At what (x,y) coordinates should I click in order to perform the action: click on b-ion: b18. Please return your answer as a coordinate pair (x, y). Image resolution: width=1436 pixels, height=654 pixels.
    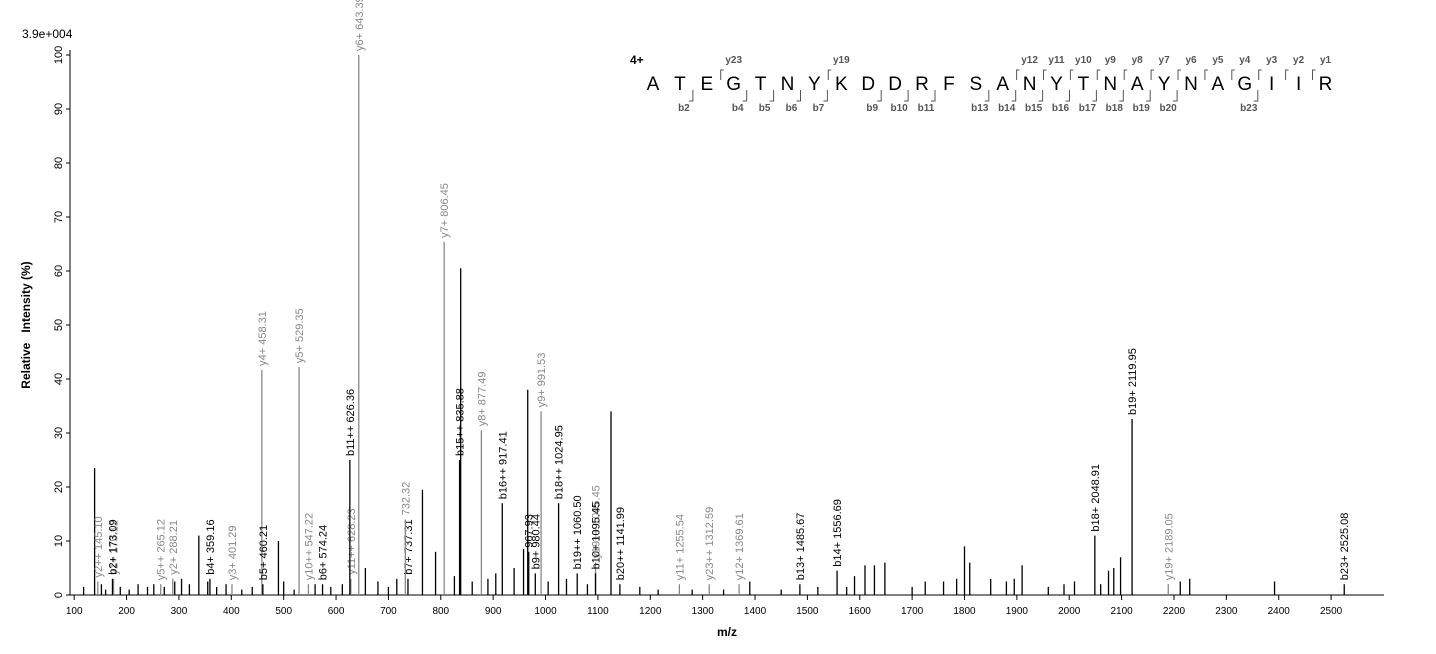
    Looking at the image, I should click on (1115, 108).